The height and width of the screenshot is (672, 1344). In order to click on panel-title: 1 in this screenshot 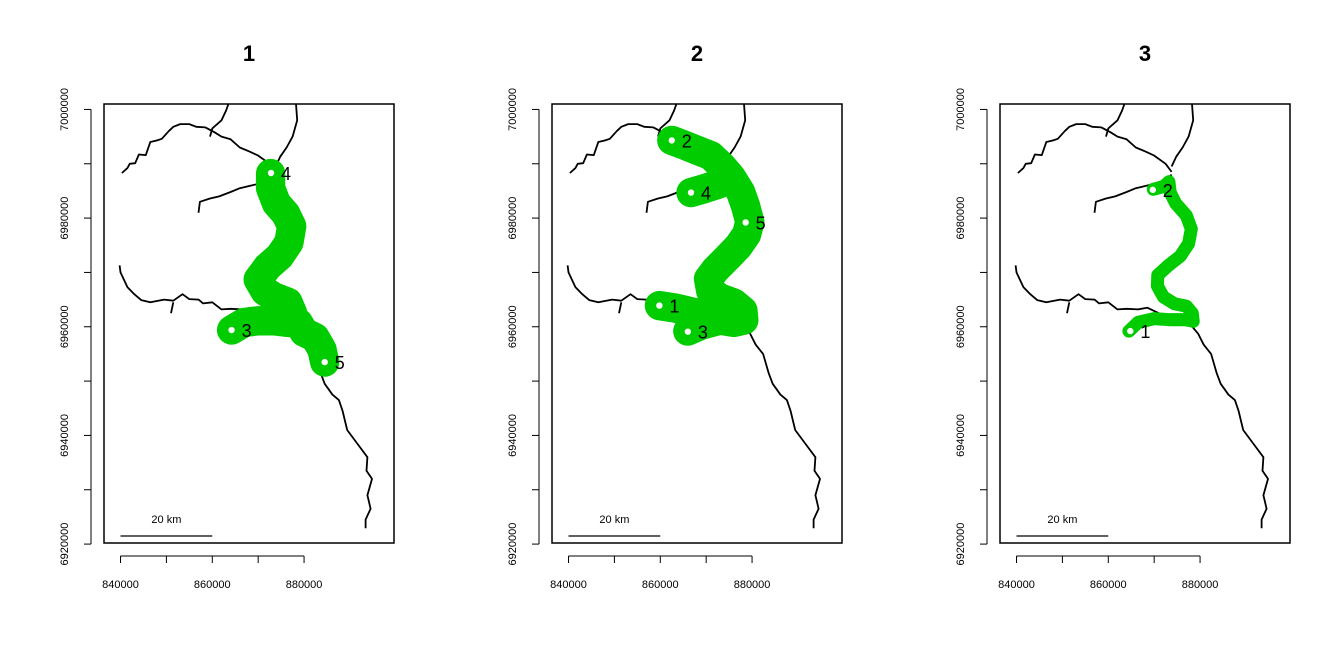, I will do `click(249, 53)`.